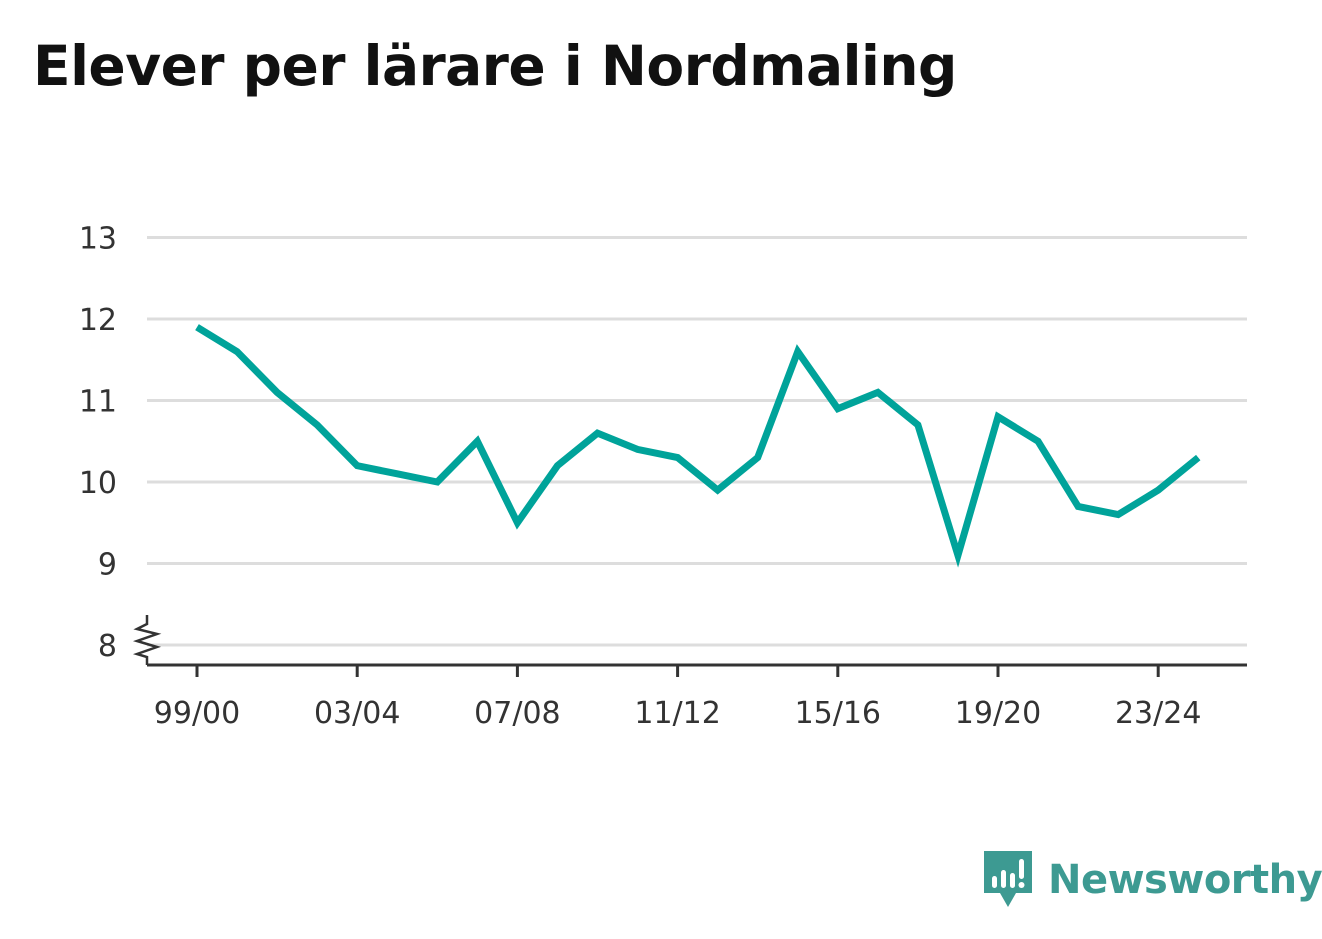  What do you see at coordinates (689, 646) in the screenshot?
I see `axes` at bounding box center [689, 646].